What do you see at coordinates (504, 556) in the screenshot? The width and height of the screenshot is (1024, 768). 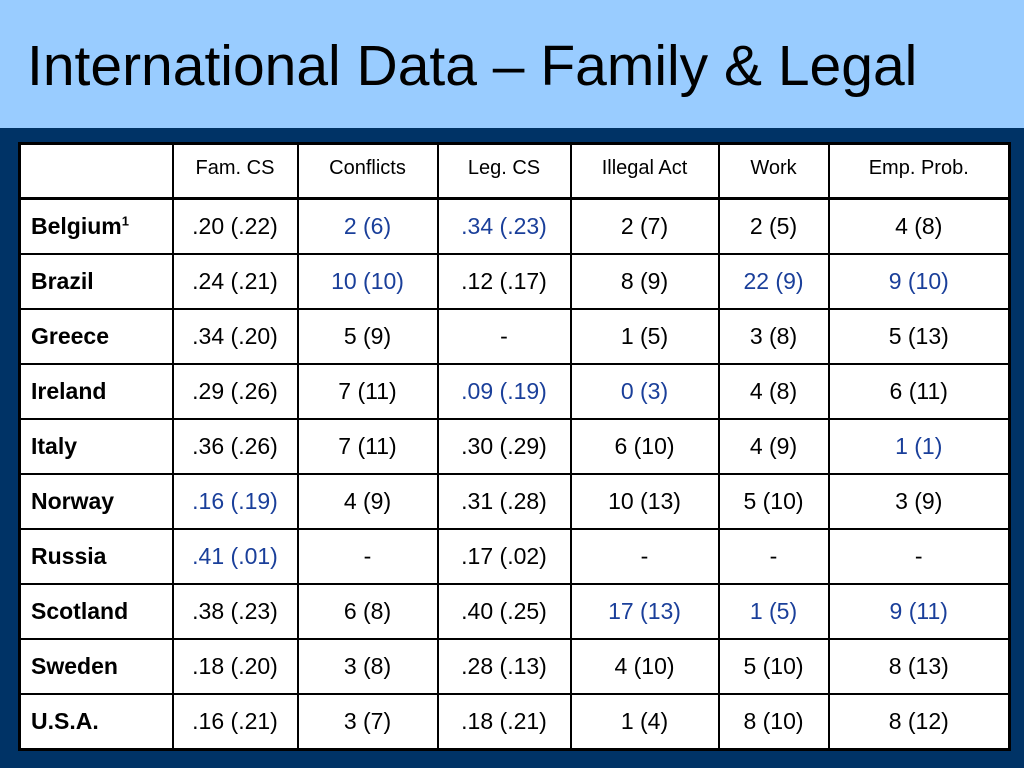 I see `table-cell: .17 (.02)` at bounding box center [504, 556].